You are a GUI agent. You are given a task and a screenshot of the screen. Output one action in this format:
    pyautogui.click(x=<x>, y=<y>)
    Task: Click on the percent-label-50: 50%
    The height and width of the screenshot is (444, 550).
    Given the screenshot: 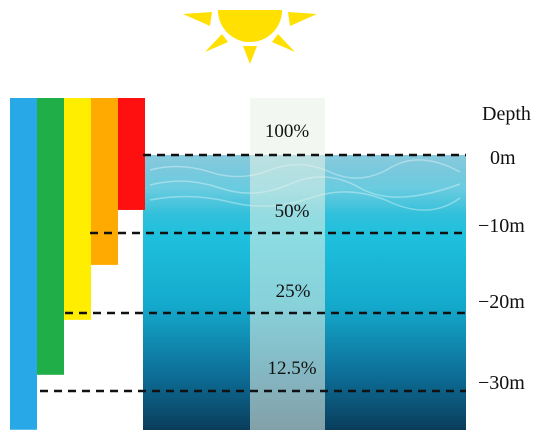 What is the action you would take?
    pyautogui.click(x=292, y=211)
    